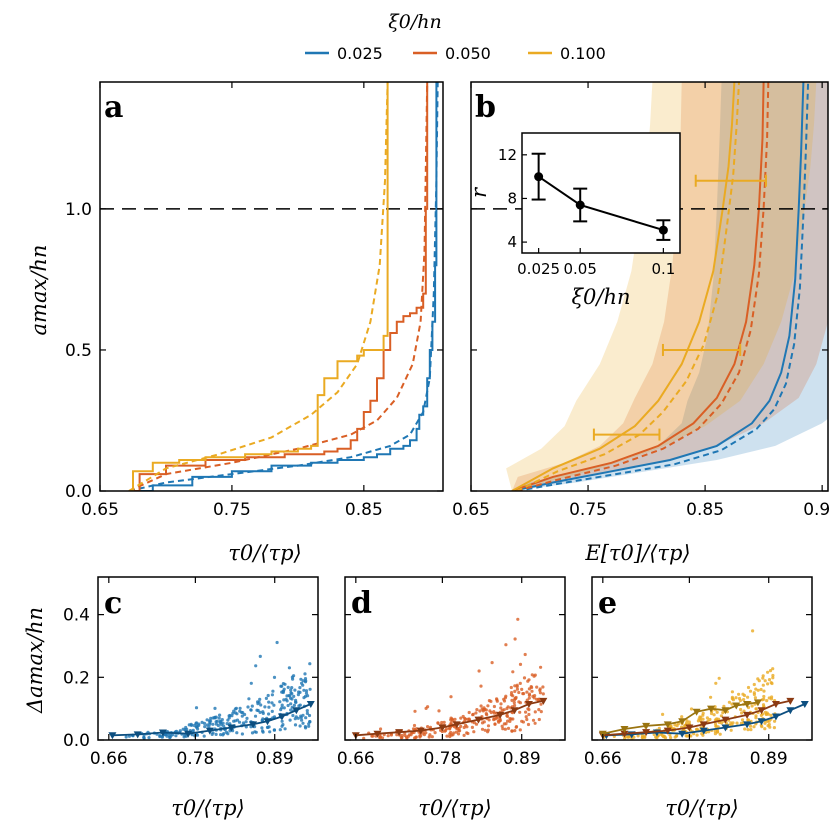 This screenshot has height=834, width=830. What do you see at coordinates (769, 759) in the screenshot?
I see `panel-e-xtick-label-2: 0.89` at bounding box center [769, 759].